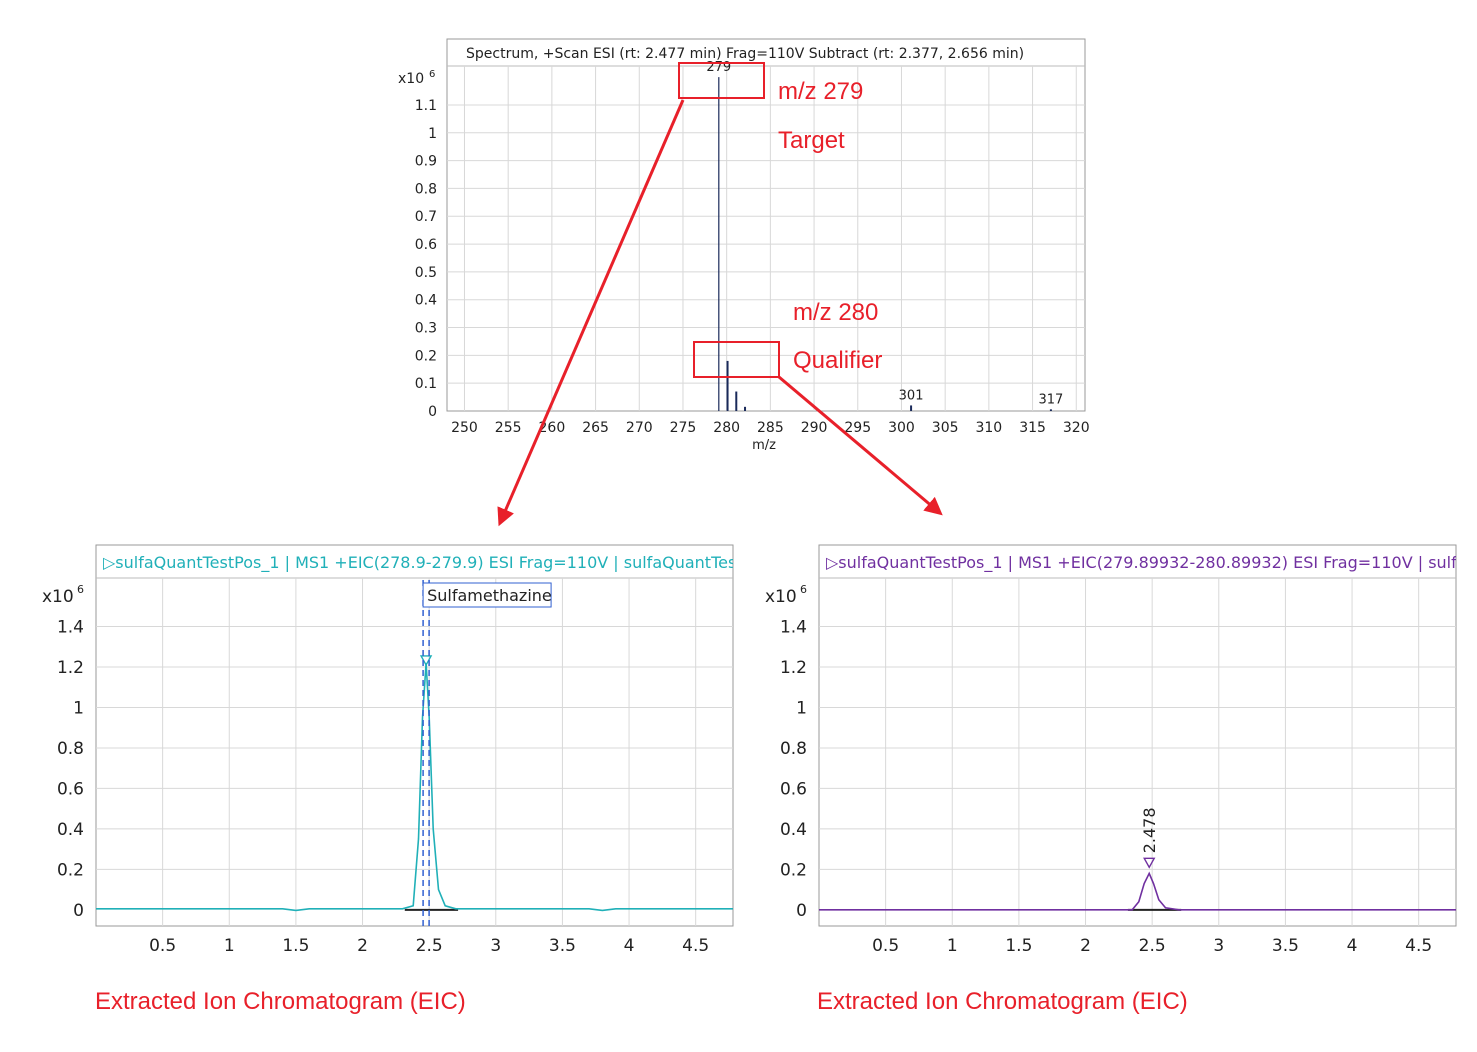 This screenshot has height=1052, width=1477. What do you see at coordinates (70, 789) in the screenshot?
I see `eic-left-y-tick: 0.6` at bounding box center [70, 789].